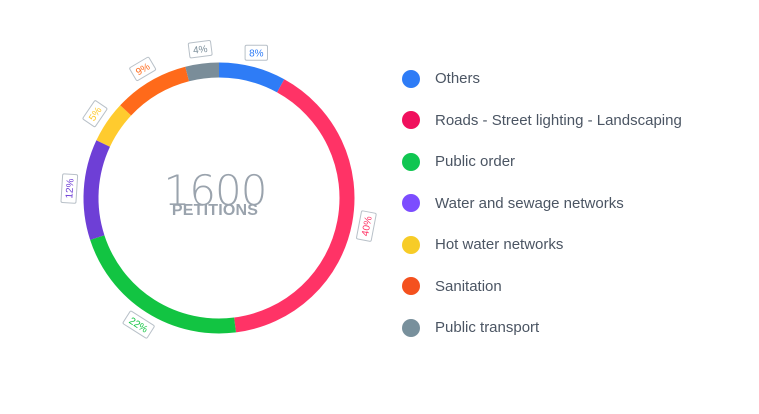 The width and height of the screenshot is (759, 414). Describe the element at coordinates (499, 245) in the screenshot. I see `legend-label: Hot water networks` at that location.